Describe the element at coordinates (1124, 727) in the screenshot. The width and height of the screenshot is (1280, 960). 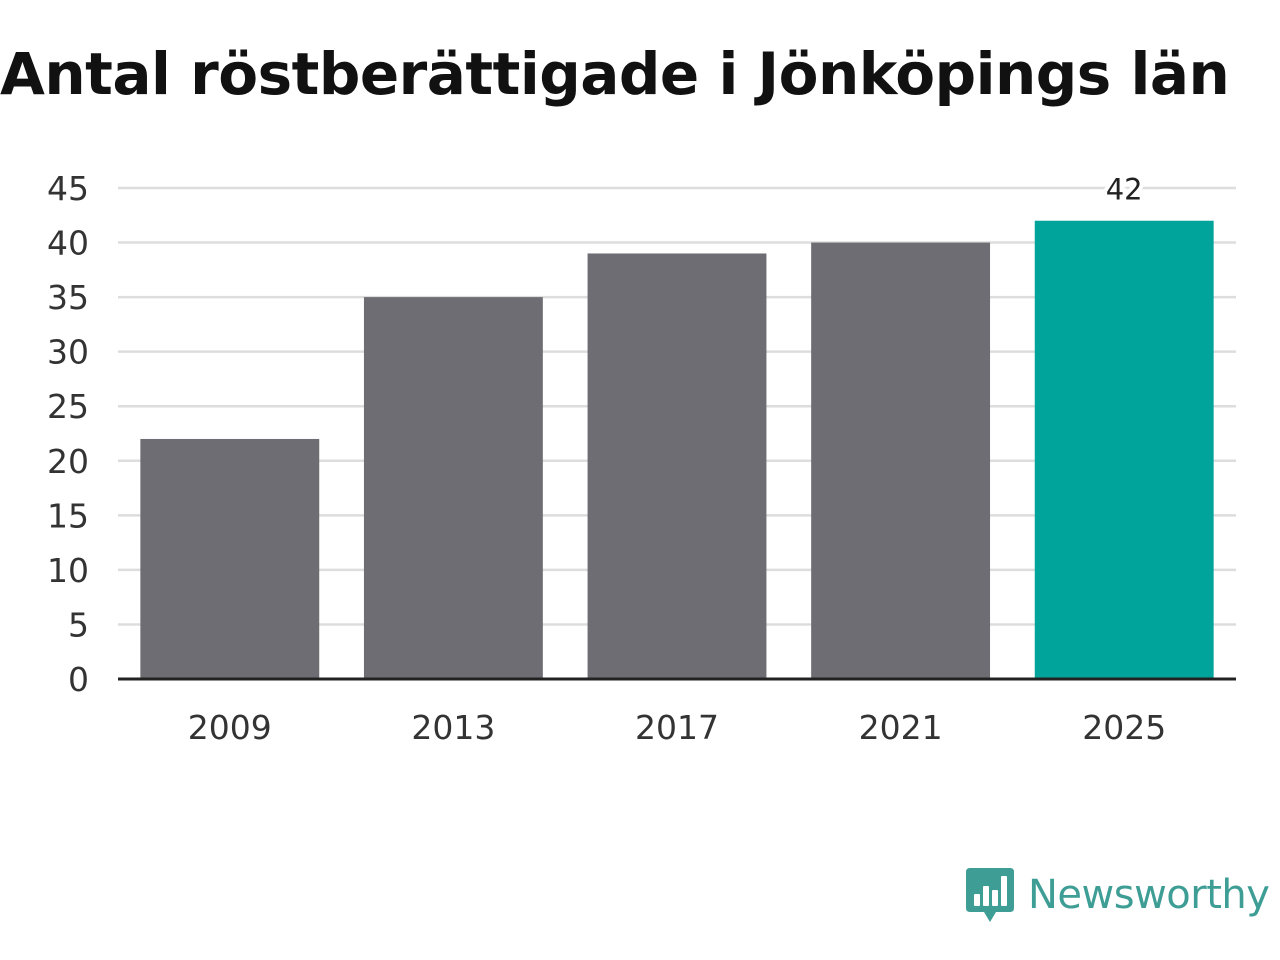
I see `x-tick-label: 2025` at that location.